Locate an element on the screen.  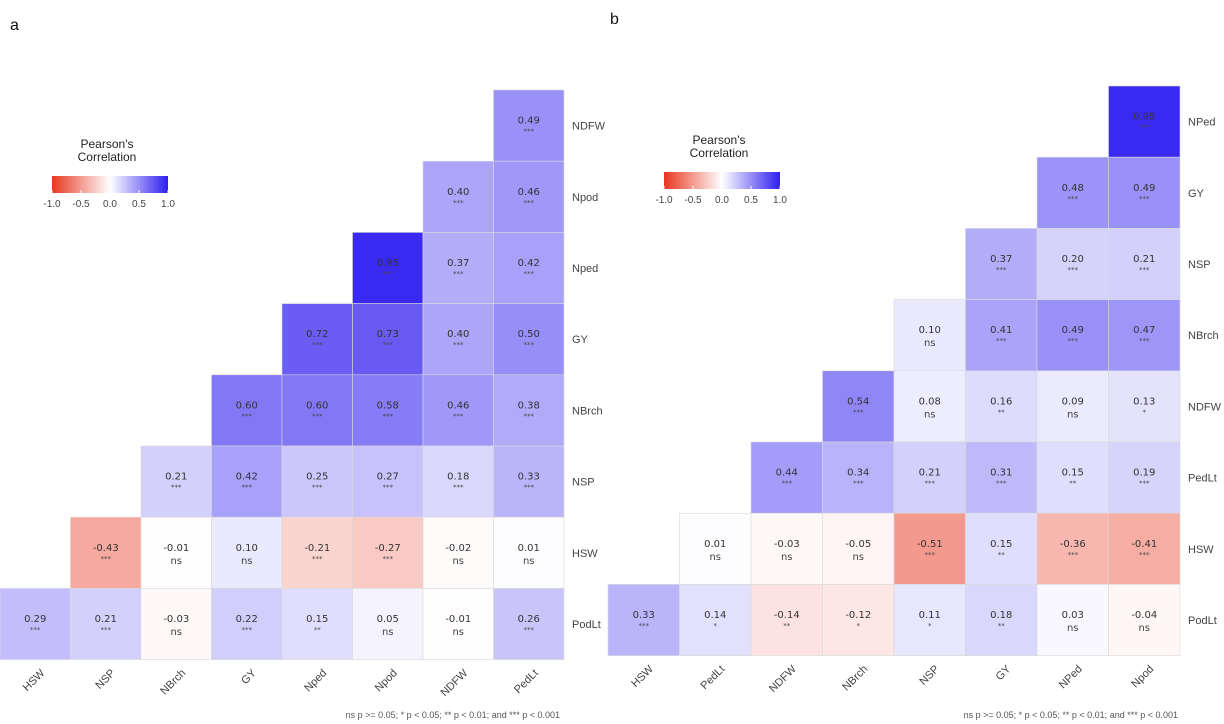
heatmap-cell: 0.44*** is located at coordinates (786, 477).